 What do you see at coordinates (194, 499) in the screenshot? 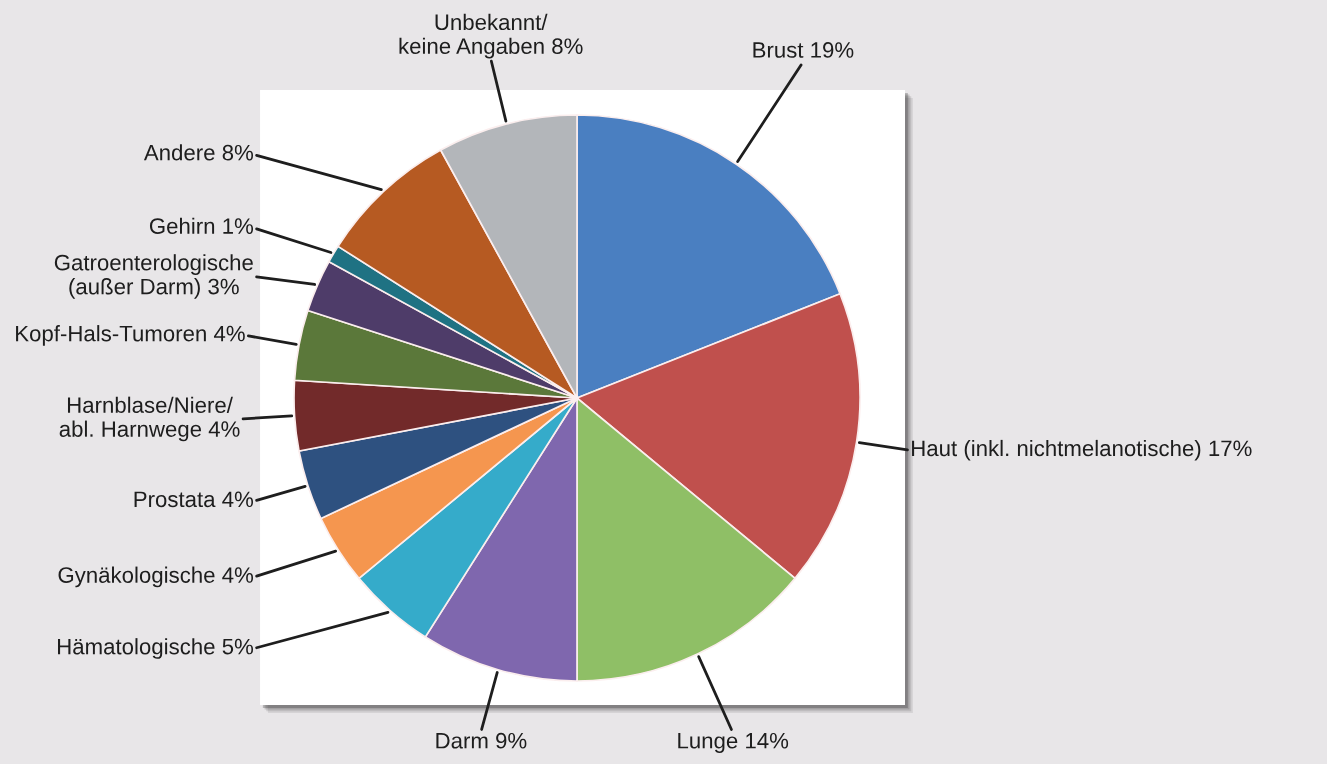
I see `slice-label: Prostata 4%` at bounding box center [194, 499].